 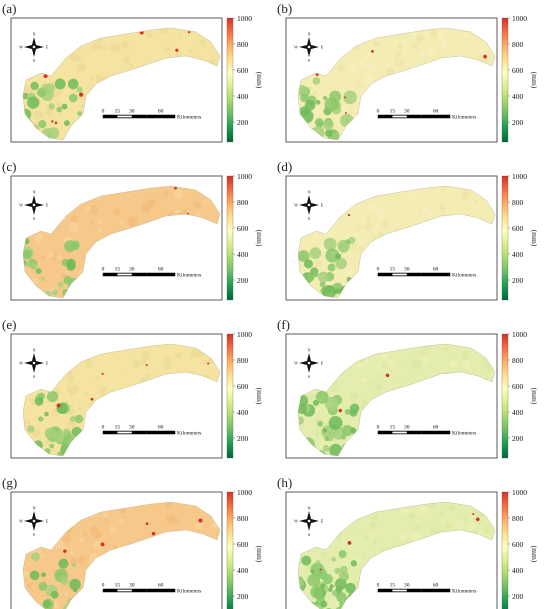 I want to click on panel-label: (c), so click(x=9, y=166).